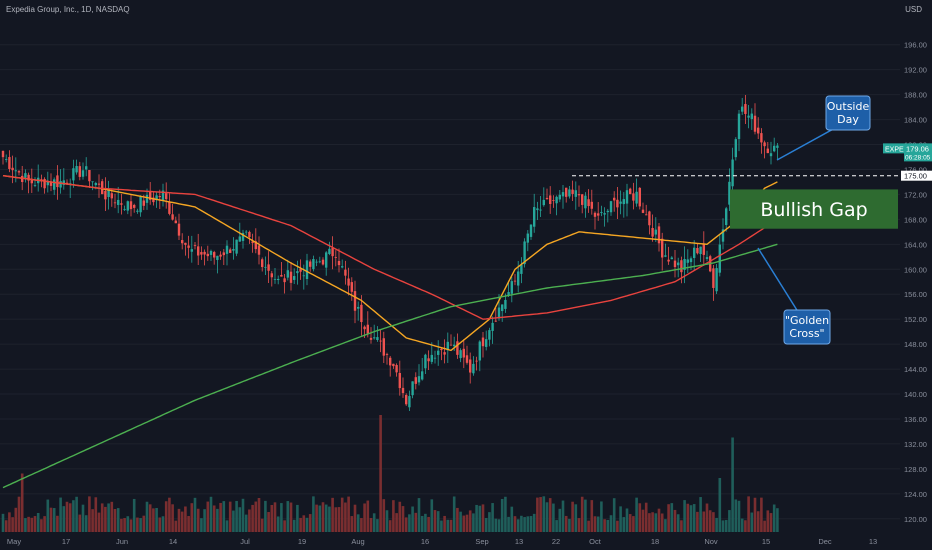 This screenshot has width=932, height=550. I want to click on price-tick-label: 140.00, so click(915, 394).